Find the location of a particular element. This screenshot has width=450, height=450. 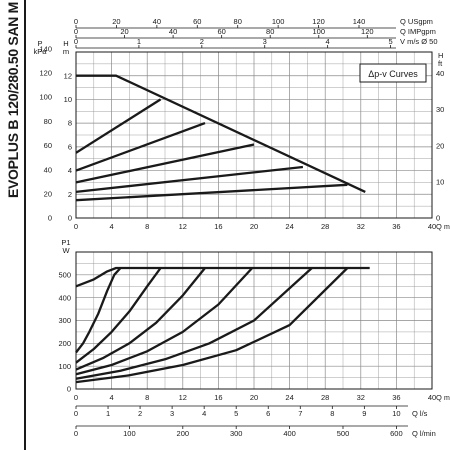

axis-tick-label-lmin: 400 is located at coordinates (289, 433).